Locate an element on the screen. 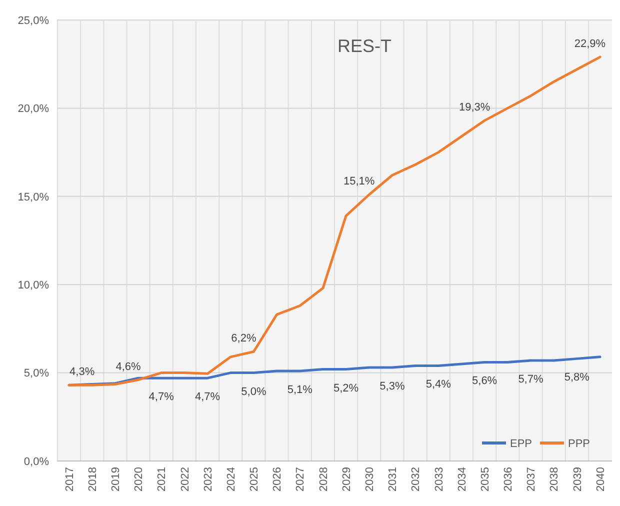 The image size is (620, 506). x-tick-label: 2020 is located at coordinates (139, 479).